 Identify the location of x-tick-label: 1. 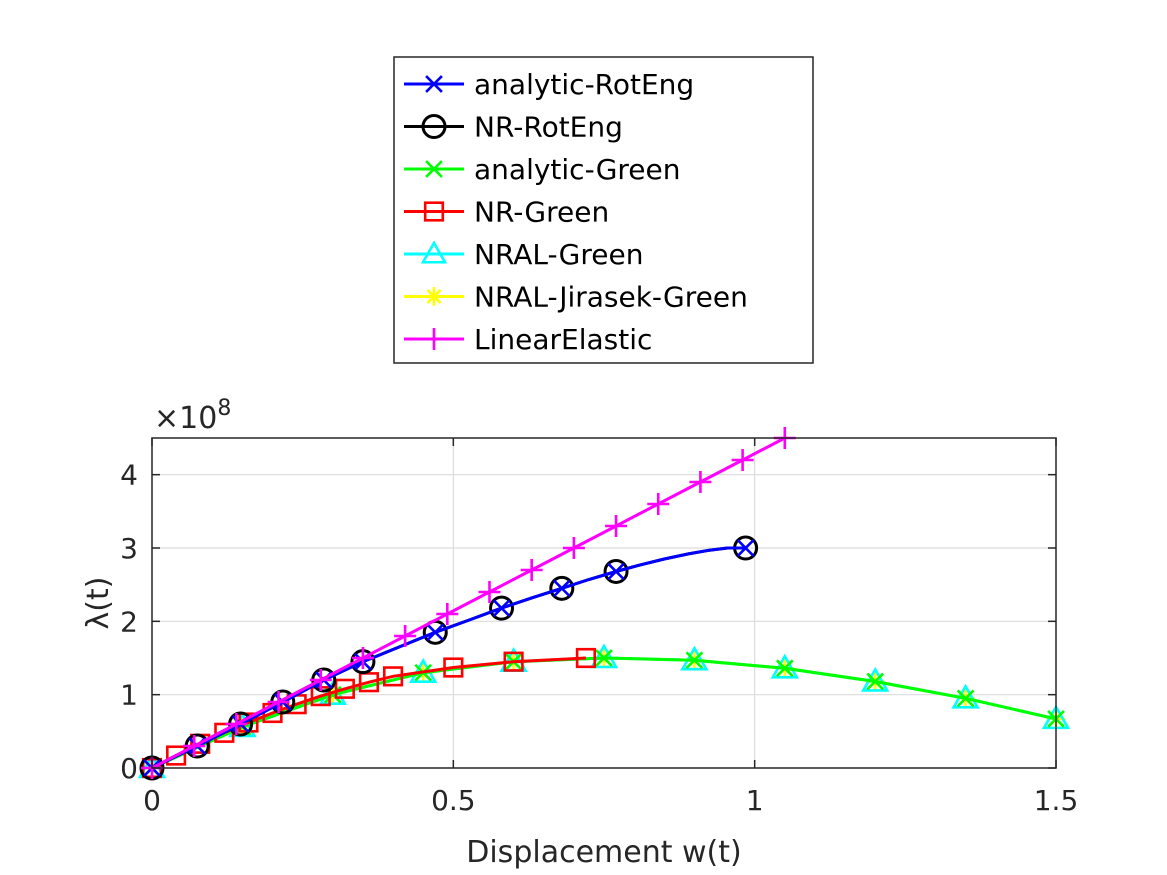
(755, 800).